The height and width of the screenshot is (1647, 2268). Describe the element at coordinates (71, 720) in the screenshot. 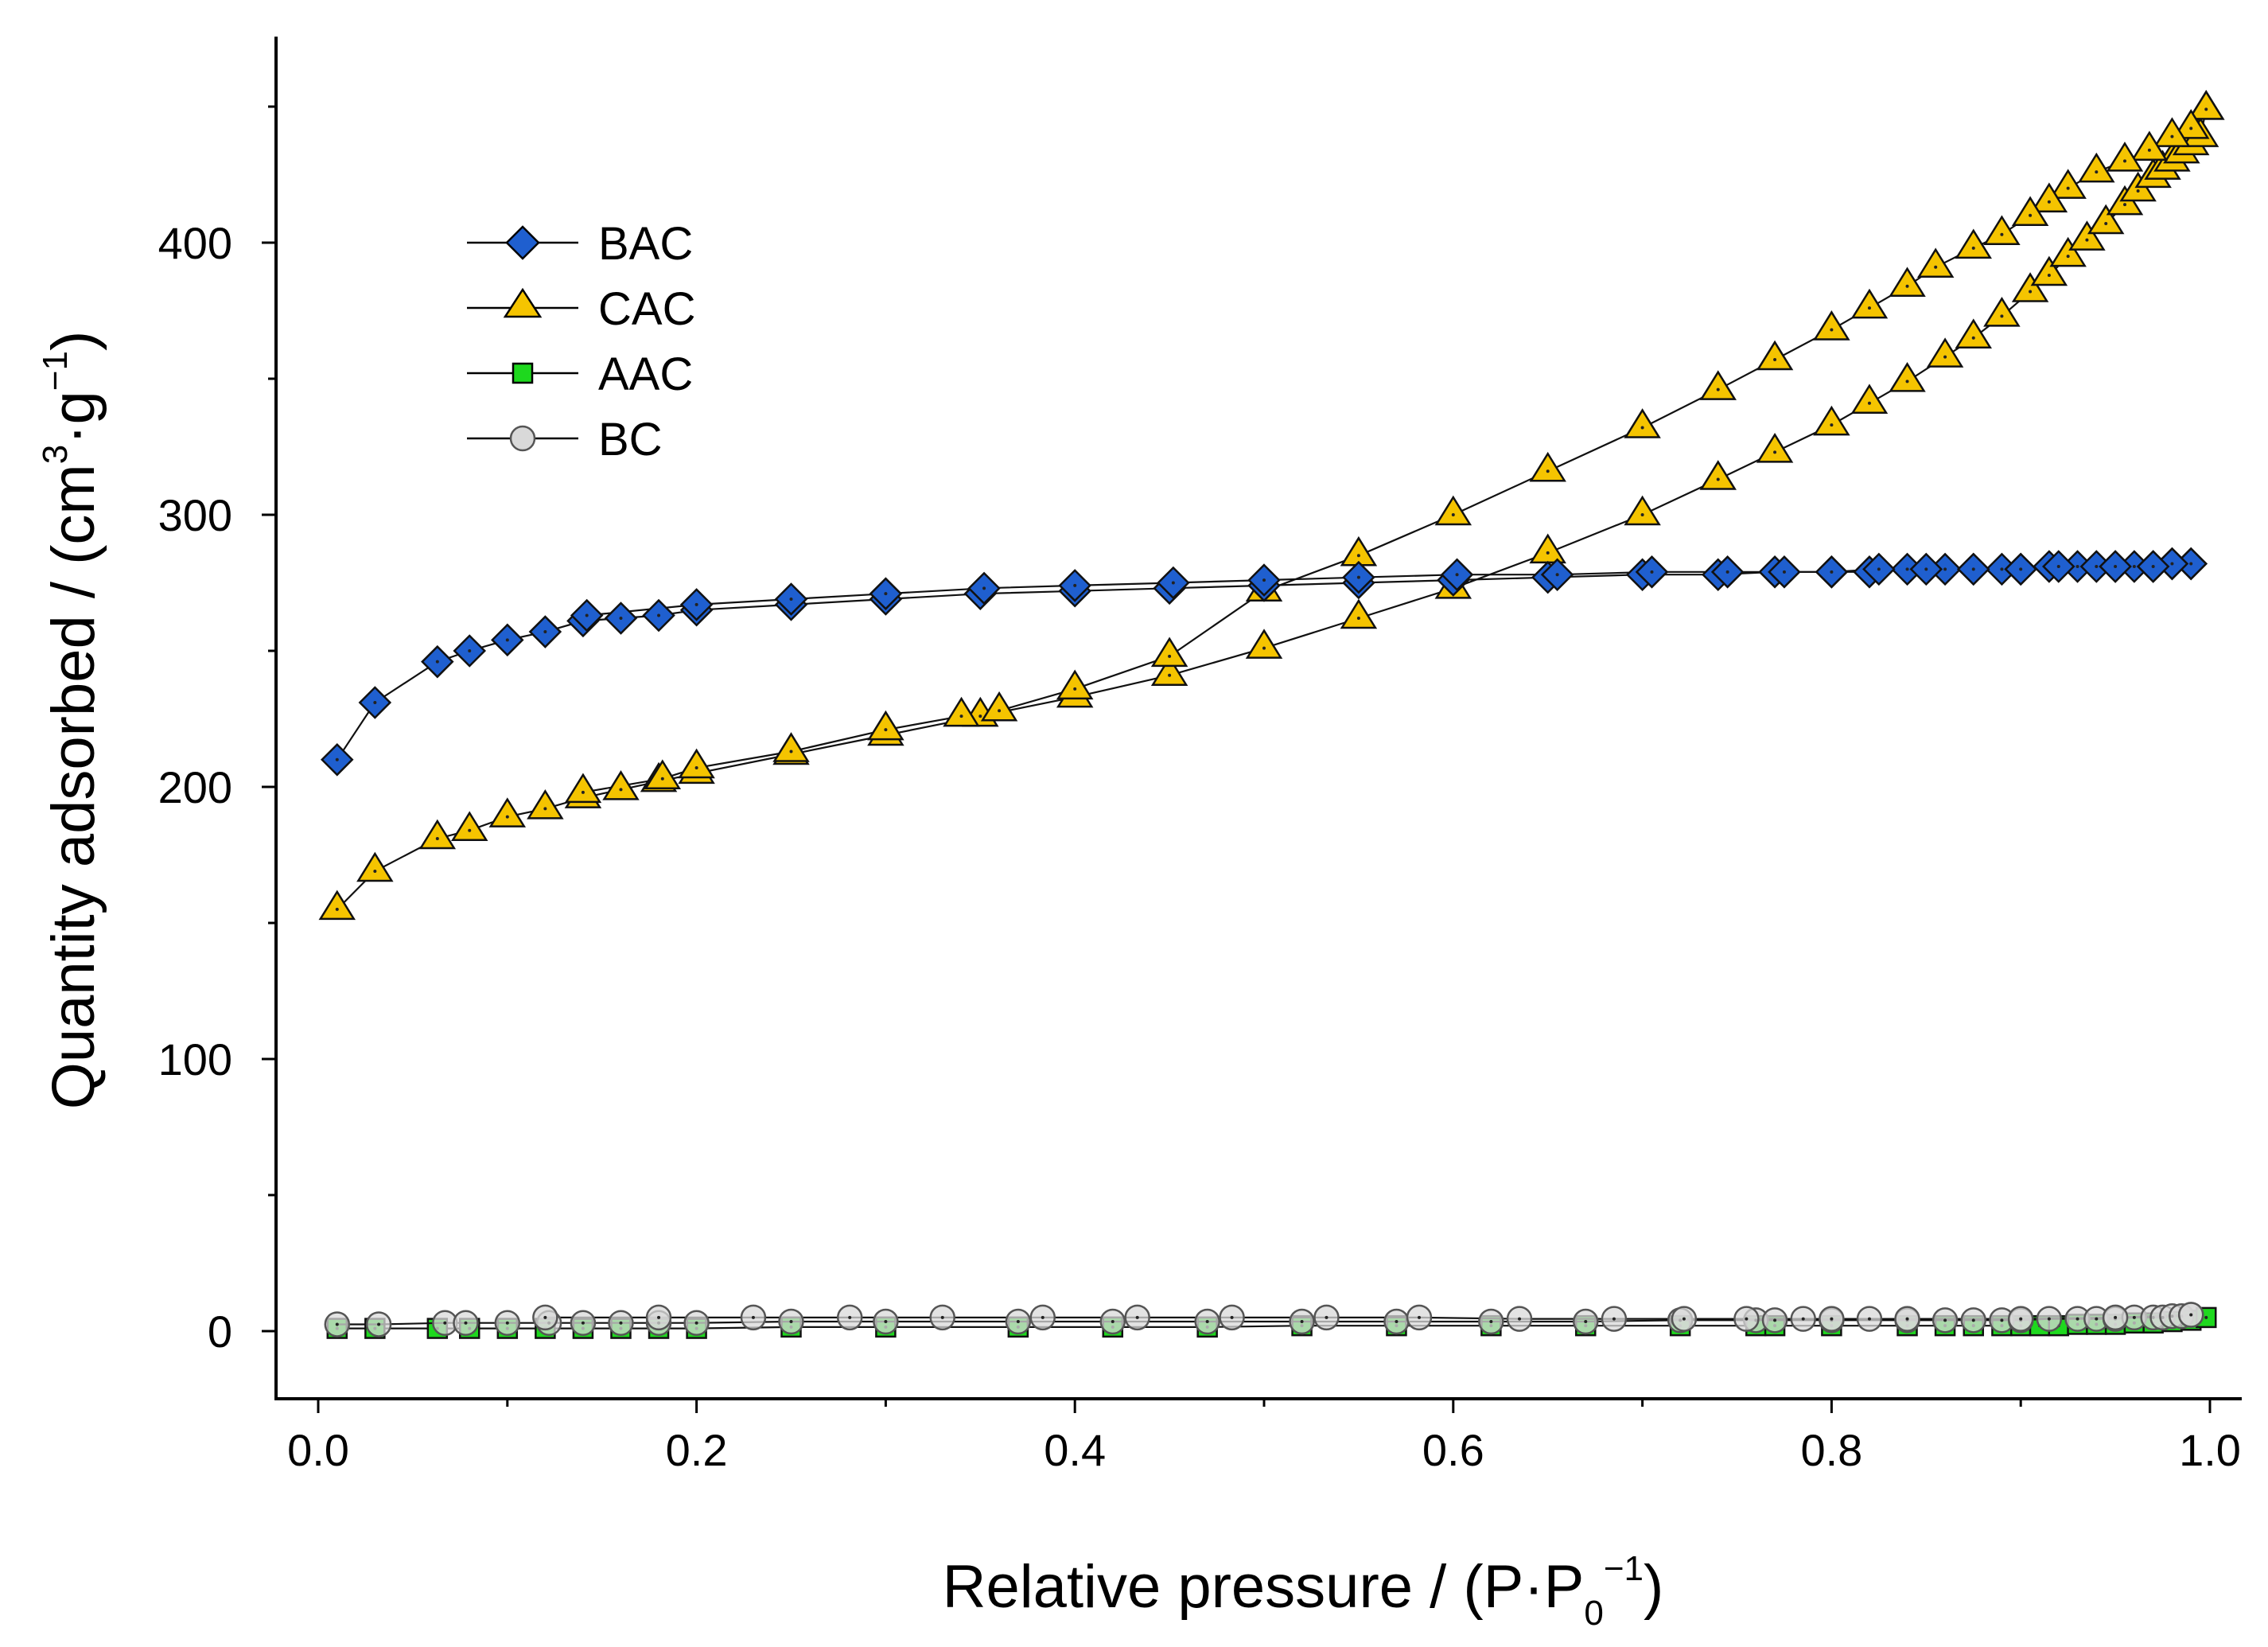

I see `y-axis-title: Quantity adsorbed / (cm3·g−1)` at that location.